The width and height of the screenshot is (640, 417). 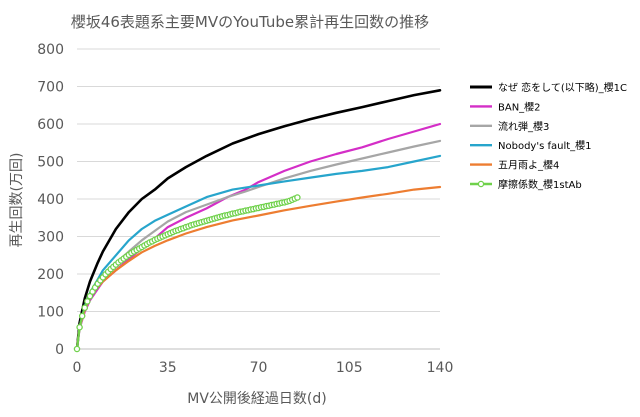 I want to click on y-tick-label: 300, so click(x=50, y=238).